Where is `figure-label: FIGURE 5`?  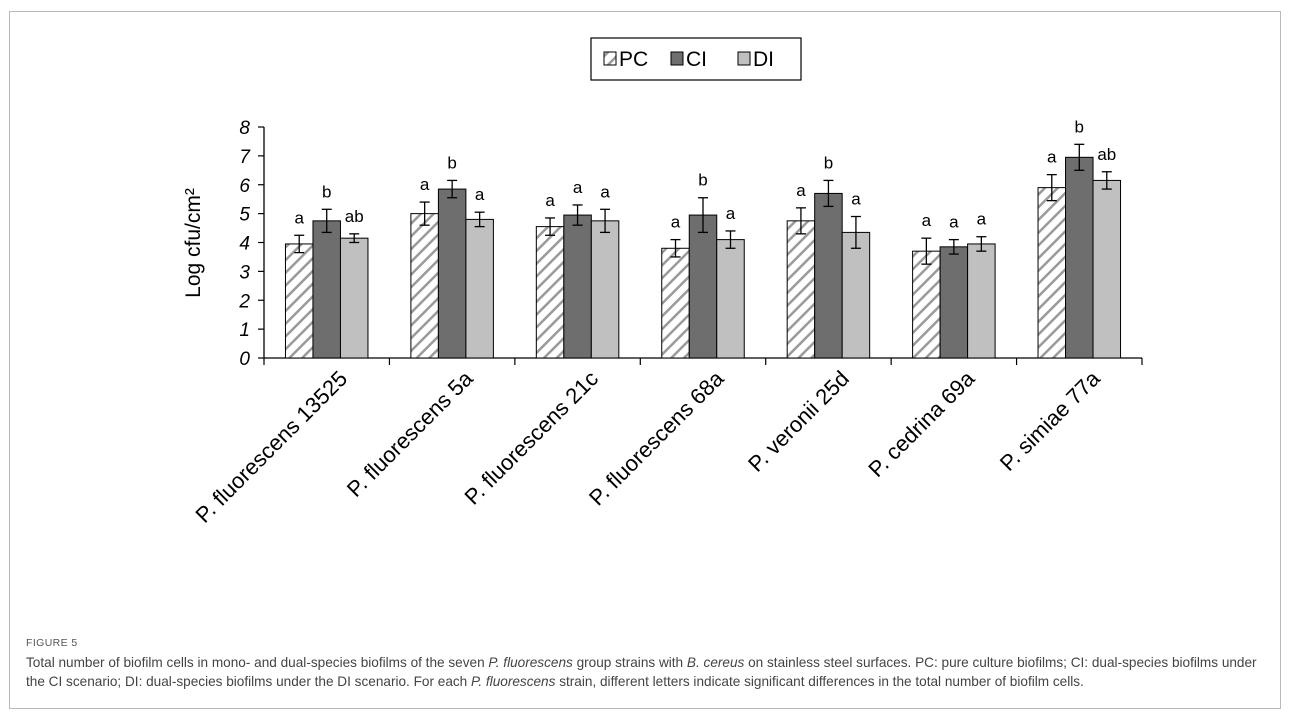
figure-label: FIGURE 5 is located at coordinates (52, 643).